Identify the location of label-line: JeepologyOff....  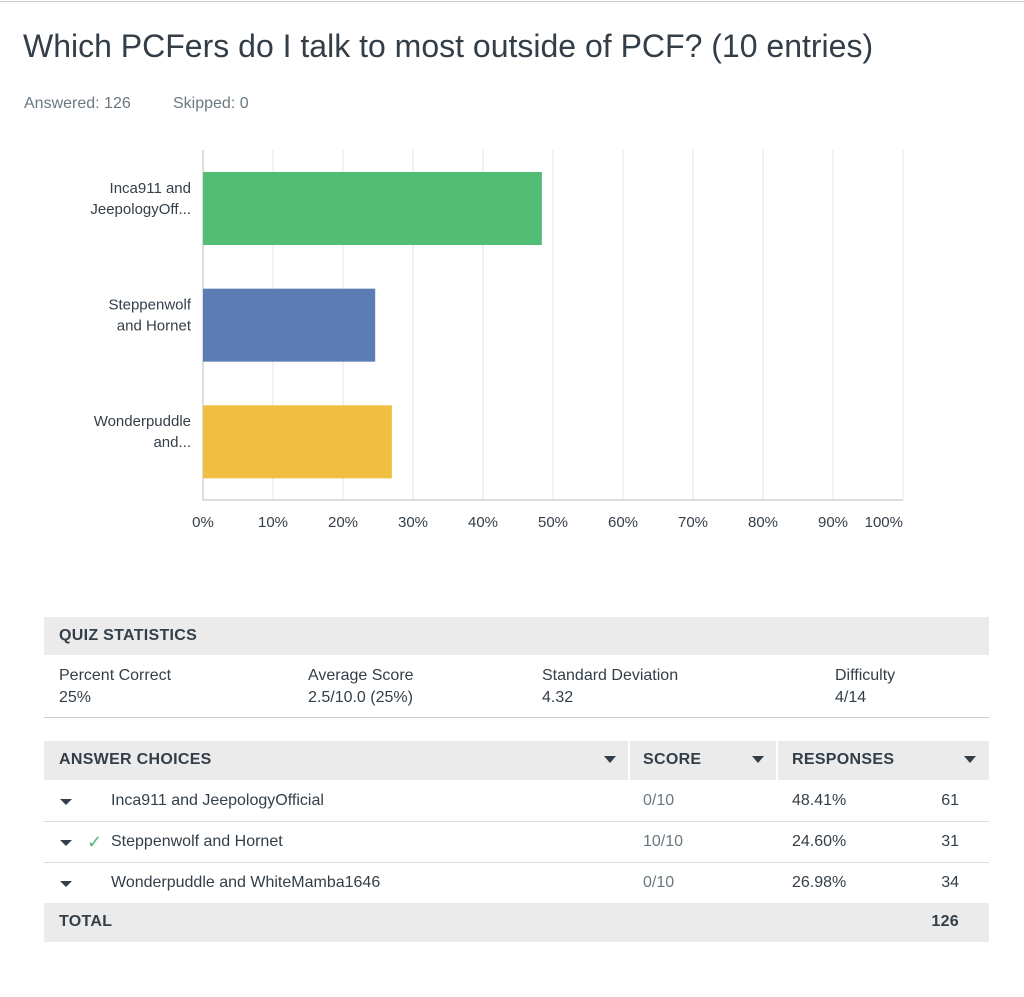
(140, 209).